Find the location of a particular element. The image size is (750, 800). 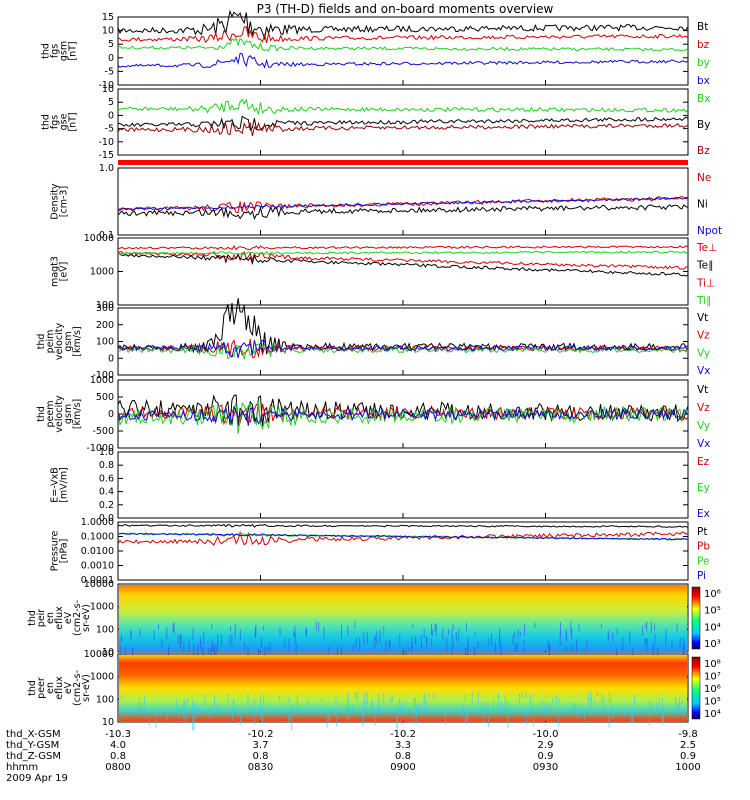

footer-value: 2.9 is located at coordinates (546, 745).